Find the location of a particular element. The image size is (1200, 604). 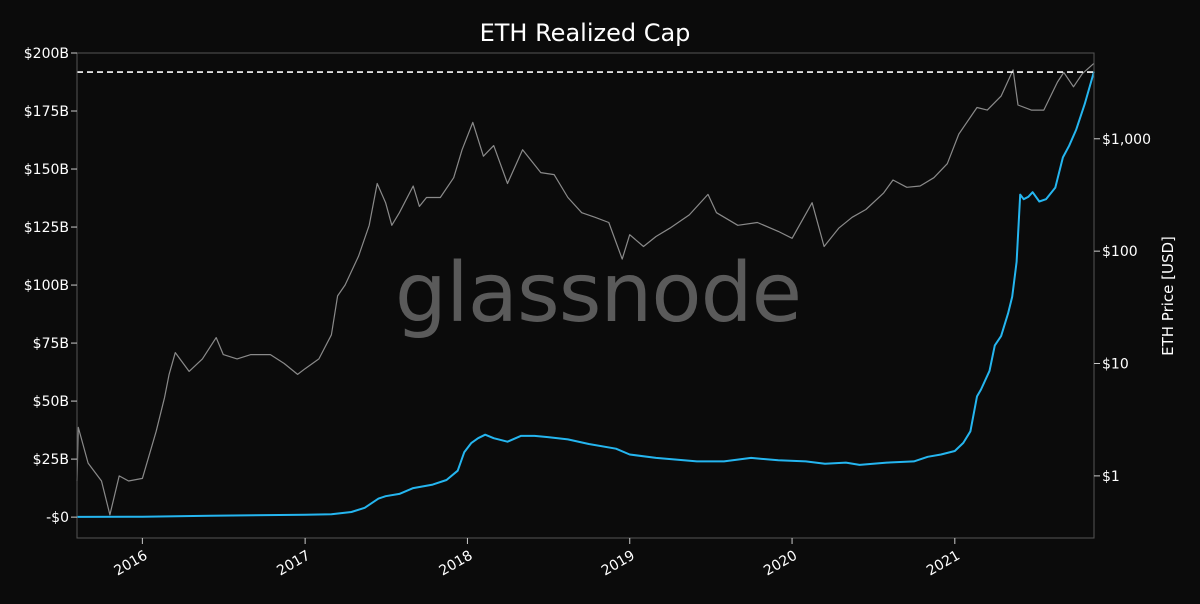

left-tick-label: $75B is located at coordinates (51, 344).